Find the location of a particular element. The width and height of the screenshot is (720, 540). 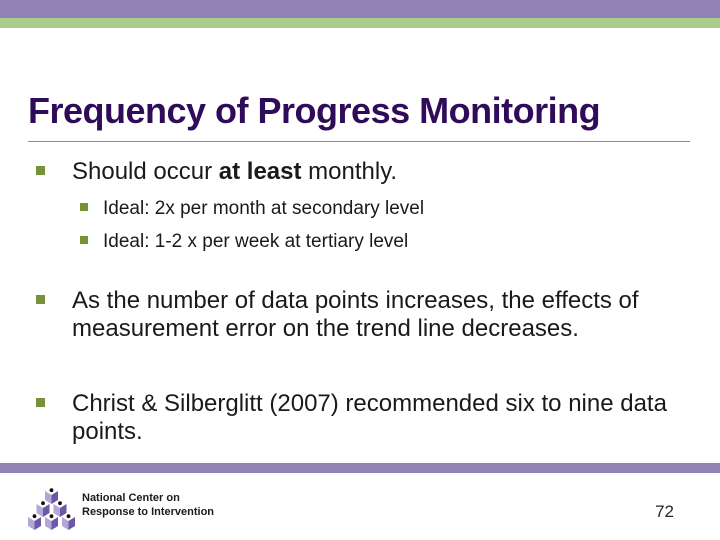

page-title: Frequency of Progress Monitoring is located at coordinates (314, 110).